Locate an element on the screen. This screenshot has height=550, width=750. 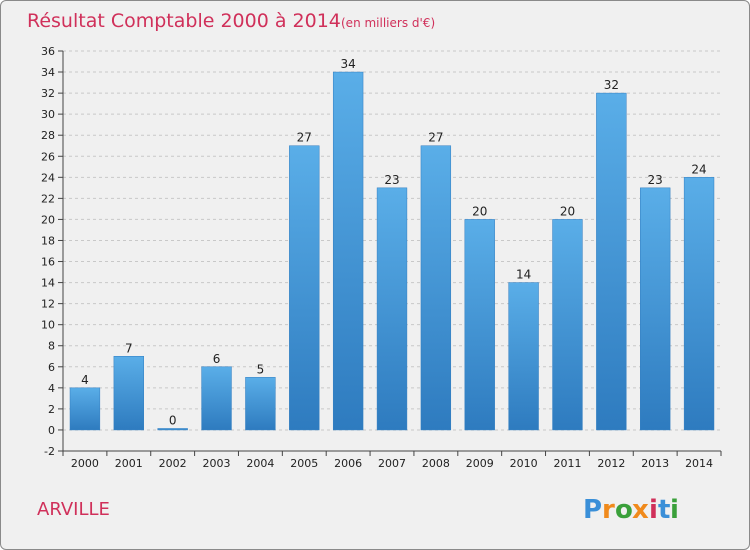
x-tick-label-2008: 2008 is located at coordinates (436, 463).